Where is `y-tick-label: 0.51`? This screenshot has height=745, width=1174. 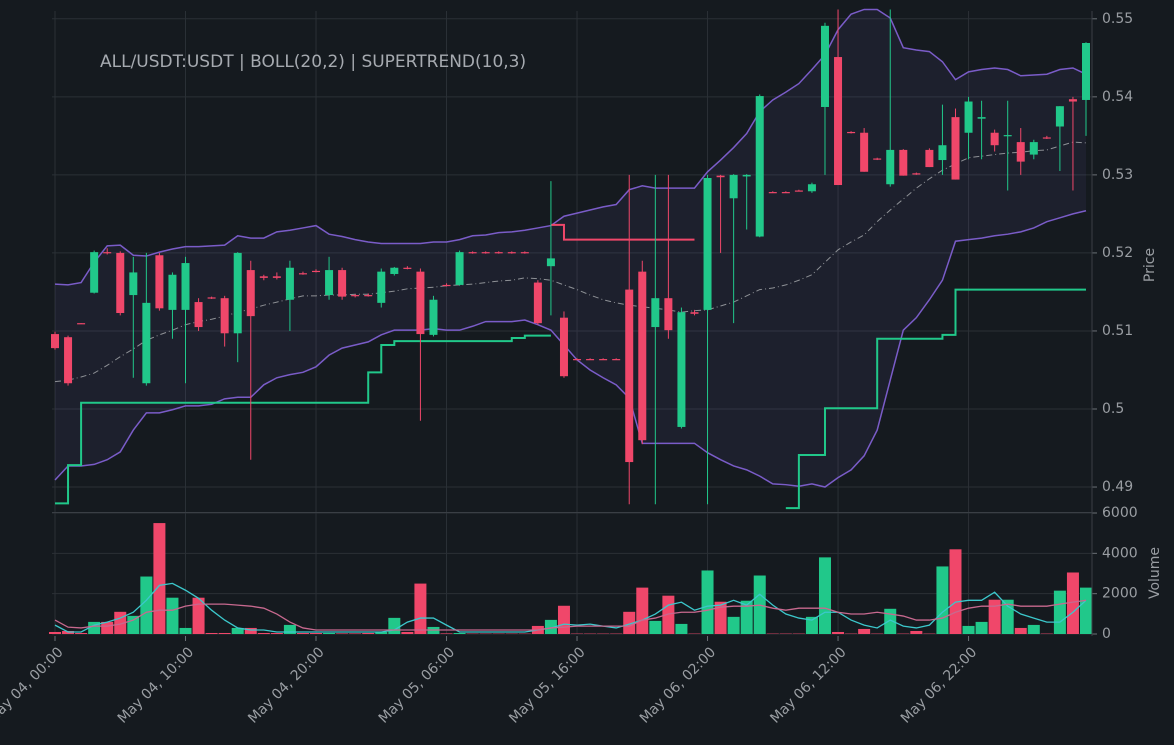 y-tick-label: 0.51 is located at coordinates (1117, 331).